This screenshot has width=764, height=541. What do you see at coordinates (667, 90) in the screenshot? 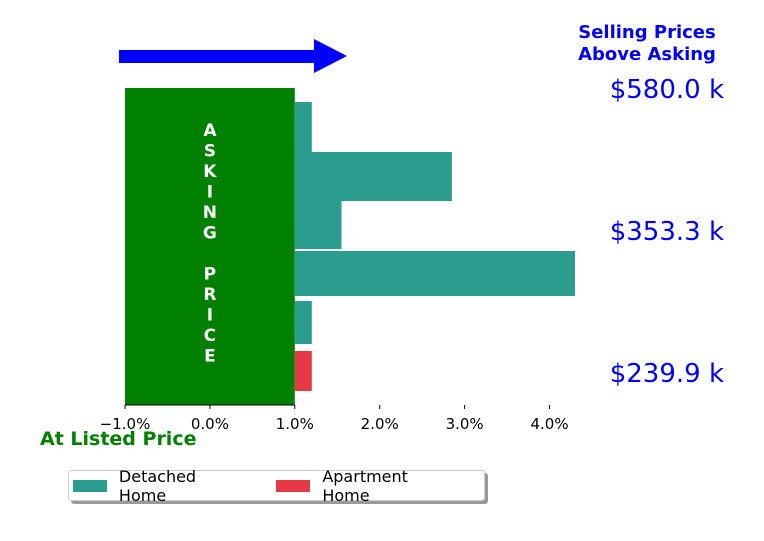
I see `price-label-top: $580.0 k` at bounding box center [667, 90].